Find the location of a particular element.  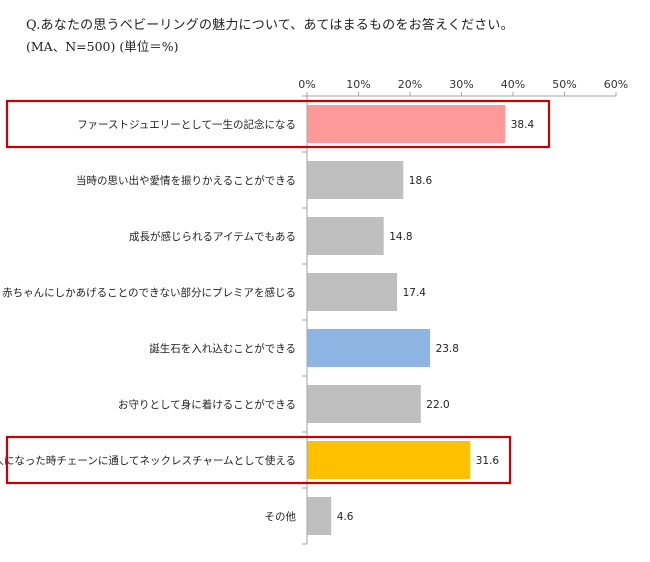

category-label: 赤ちゃんにしかあげることのできない部分にプレミアを感じる is located at coordinates (149, 292).